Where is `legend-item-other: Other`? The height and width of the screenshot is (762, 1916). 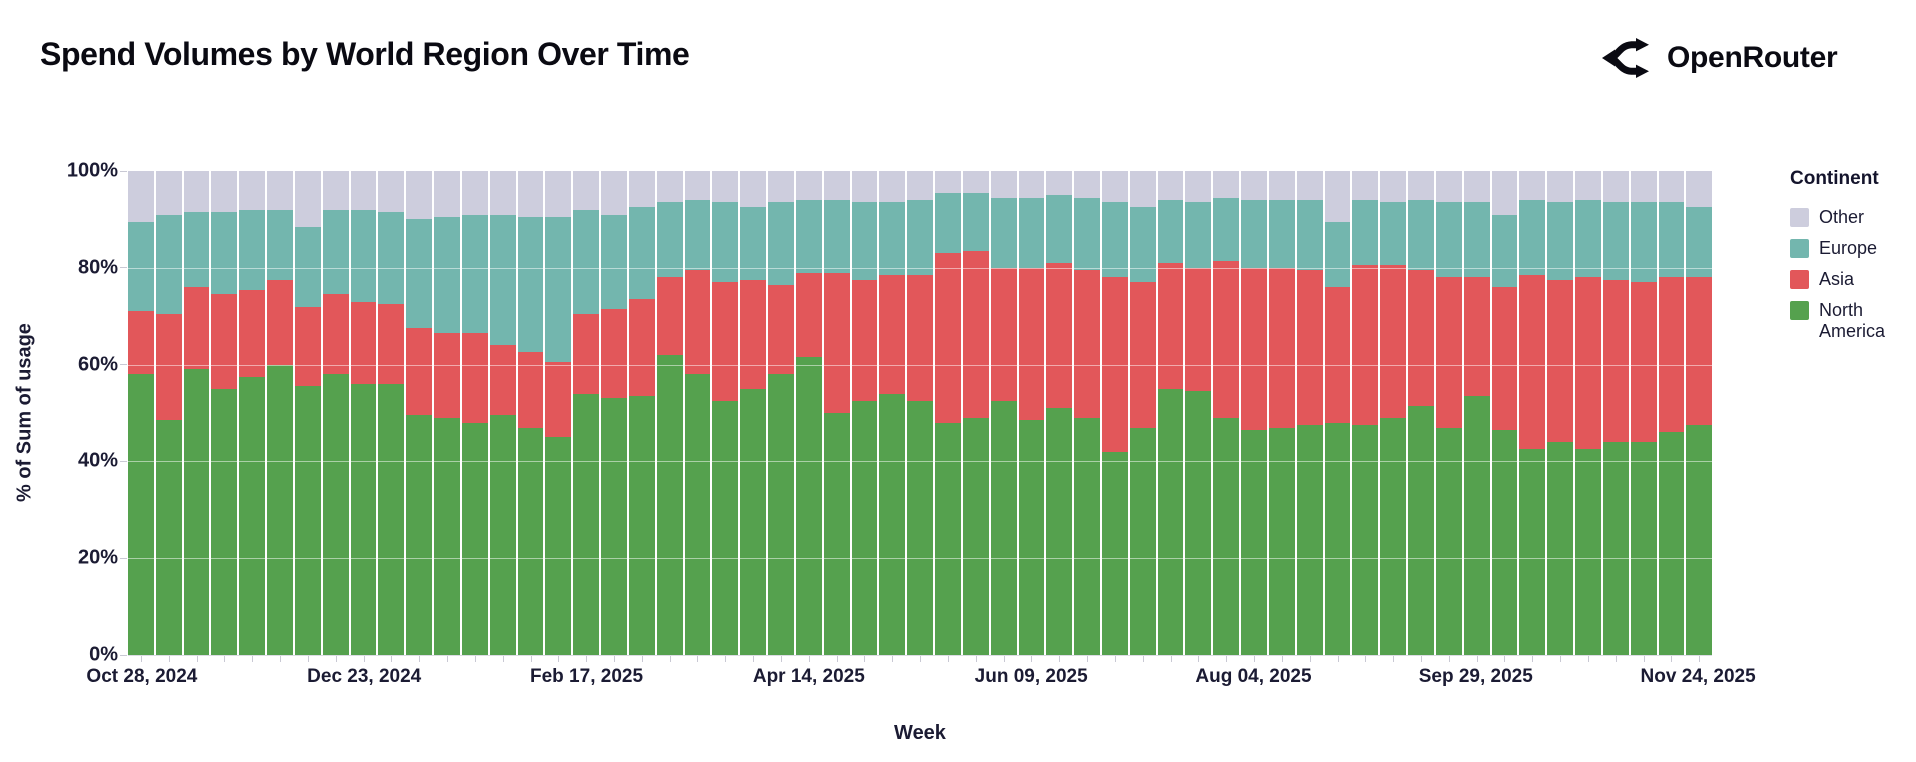
legend-item-other: Other is located at coordinates (1852, 217).